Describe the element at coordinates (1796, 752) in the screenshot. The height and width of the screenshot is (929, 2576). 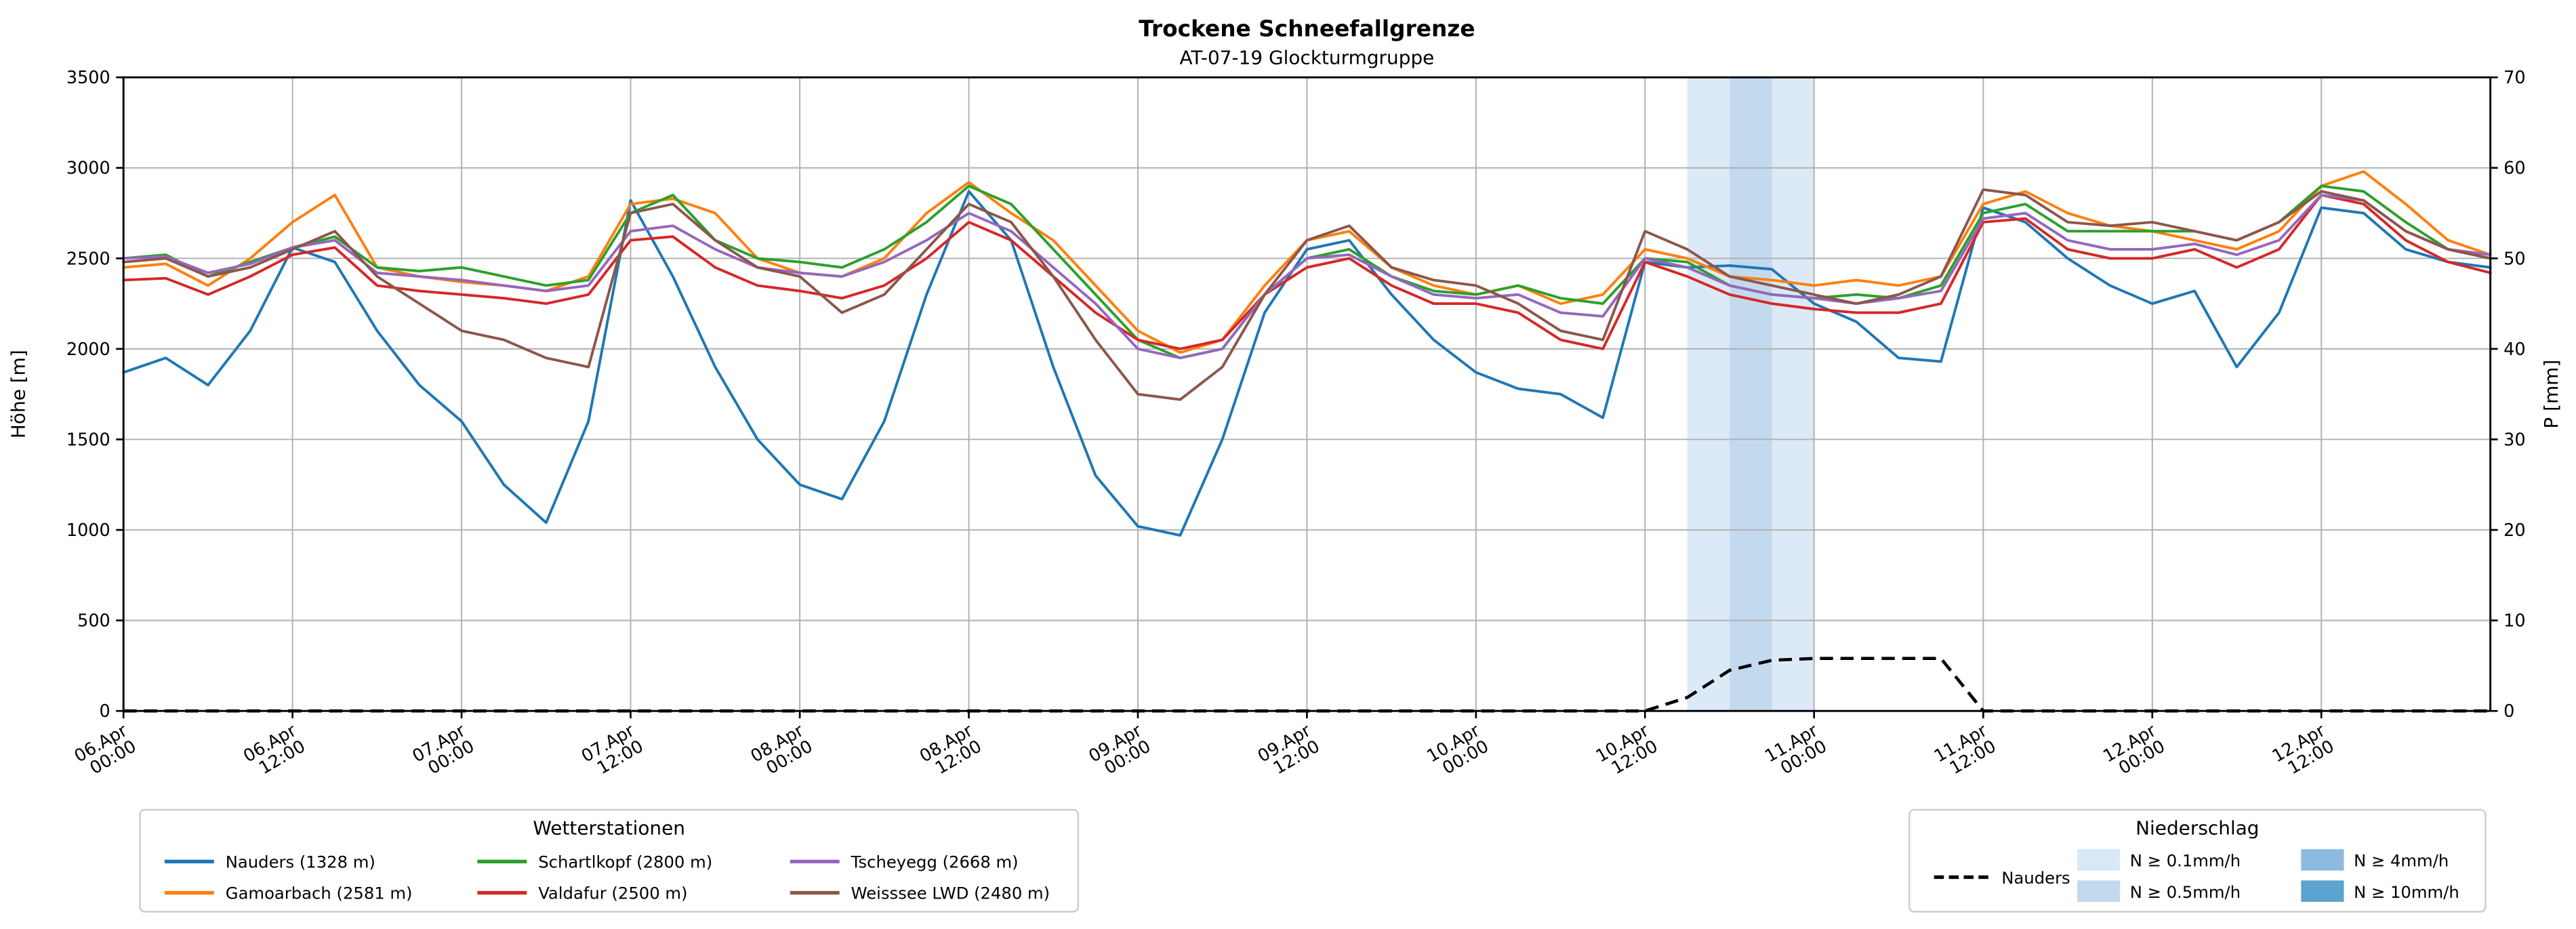
I see `x-tick-label: 11.Apr00:00` at that location.